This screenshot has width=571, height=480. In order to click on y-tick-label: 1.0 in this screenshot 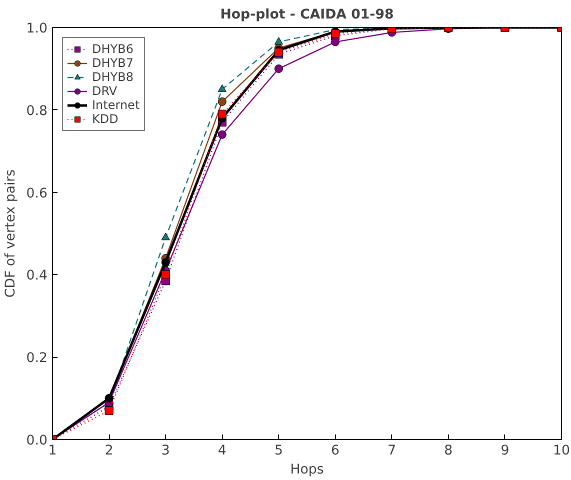, I will do `click(37, 29)`.